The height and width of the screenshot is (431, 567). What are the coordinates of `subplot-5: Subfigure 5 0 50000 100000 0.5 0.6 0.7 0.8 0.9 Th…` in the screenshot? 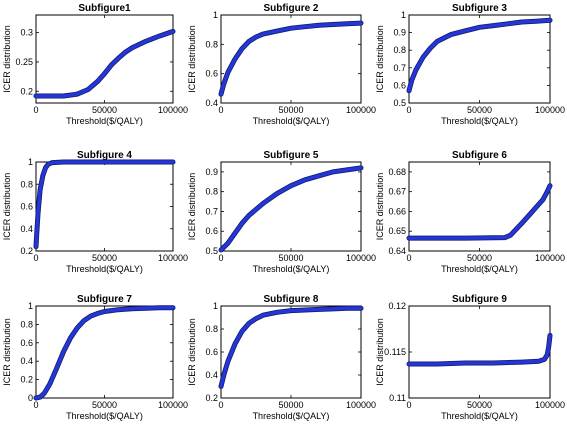 It's located at (281, 212).